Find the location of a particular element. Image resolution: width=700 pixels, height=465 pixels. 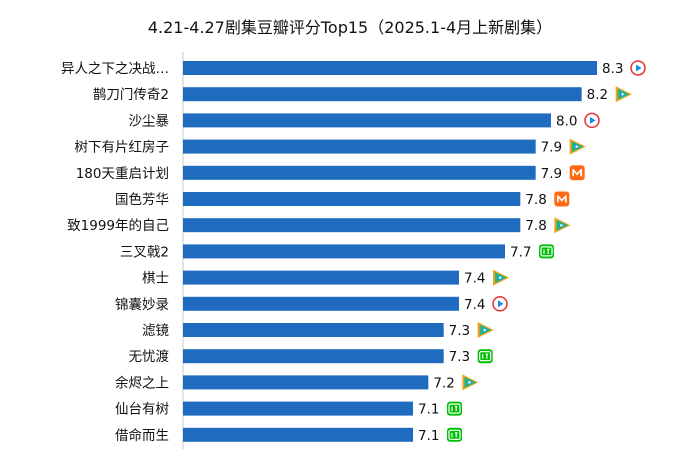

category-label: 滤镜 is located at coordinates (155, 331).